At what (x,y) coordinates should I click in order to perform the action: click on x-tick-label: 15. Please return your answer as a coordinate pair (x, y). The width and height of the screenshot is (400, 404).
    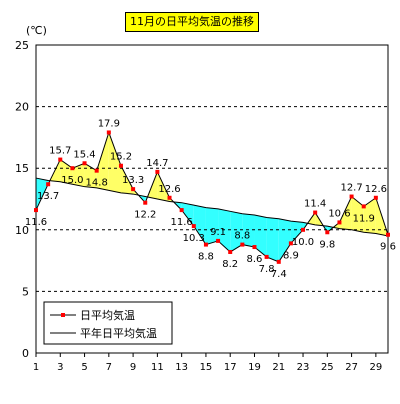
    Looking at the image, I should click on (206, 367).